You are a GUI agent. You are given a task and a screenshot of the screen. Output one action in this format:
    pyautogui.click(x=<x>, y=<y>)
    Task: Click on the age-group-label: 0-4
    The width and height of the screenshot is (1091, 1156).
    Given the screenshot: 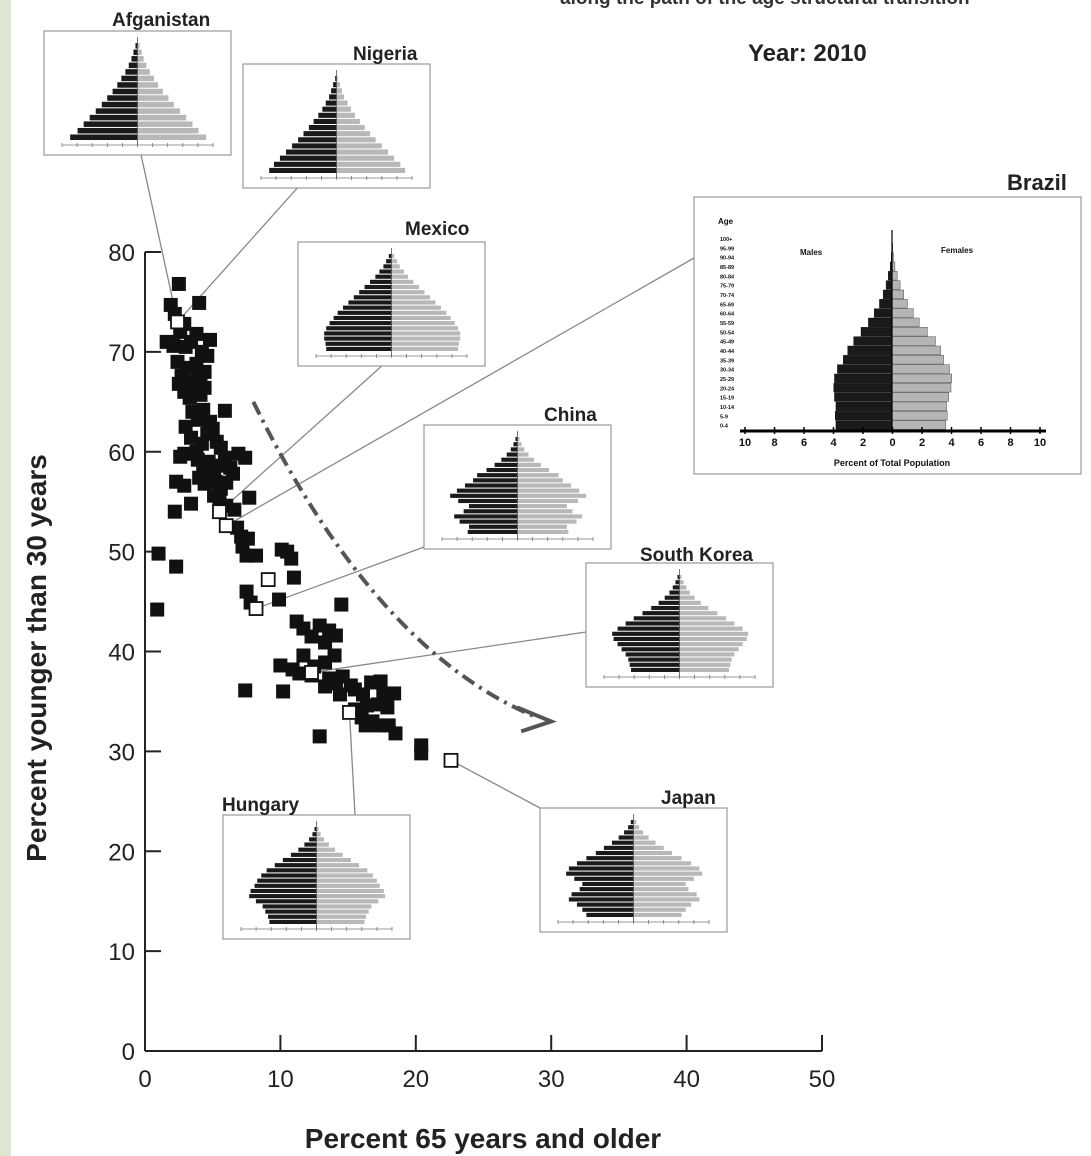 What is the action you would take?
    pyautogui.click(x=724, y=427)
    